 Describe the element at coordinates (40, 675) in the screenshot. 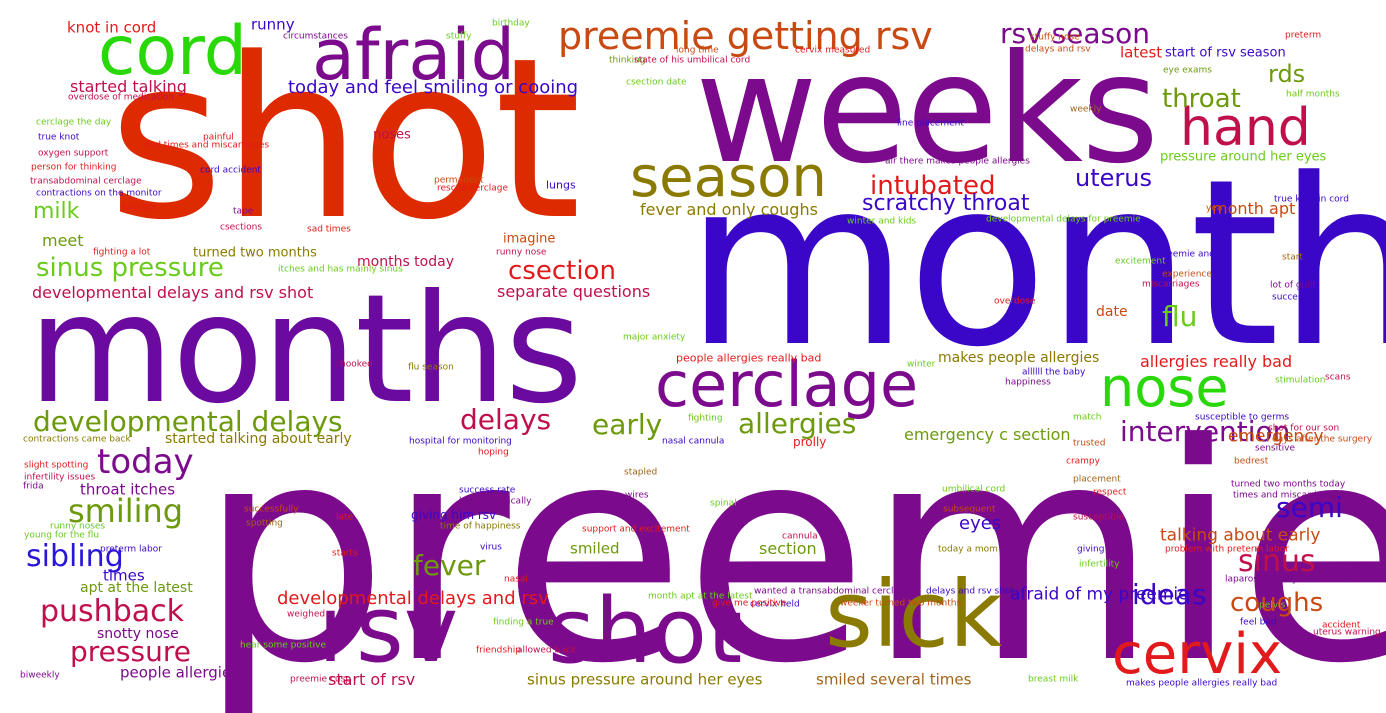

I see `word-small: biweekly` at that location.